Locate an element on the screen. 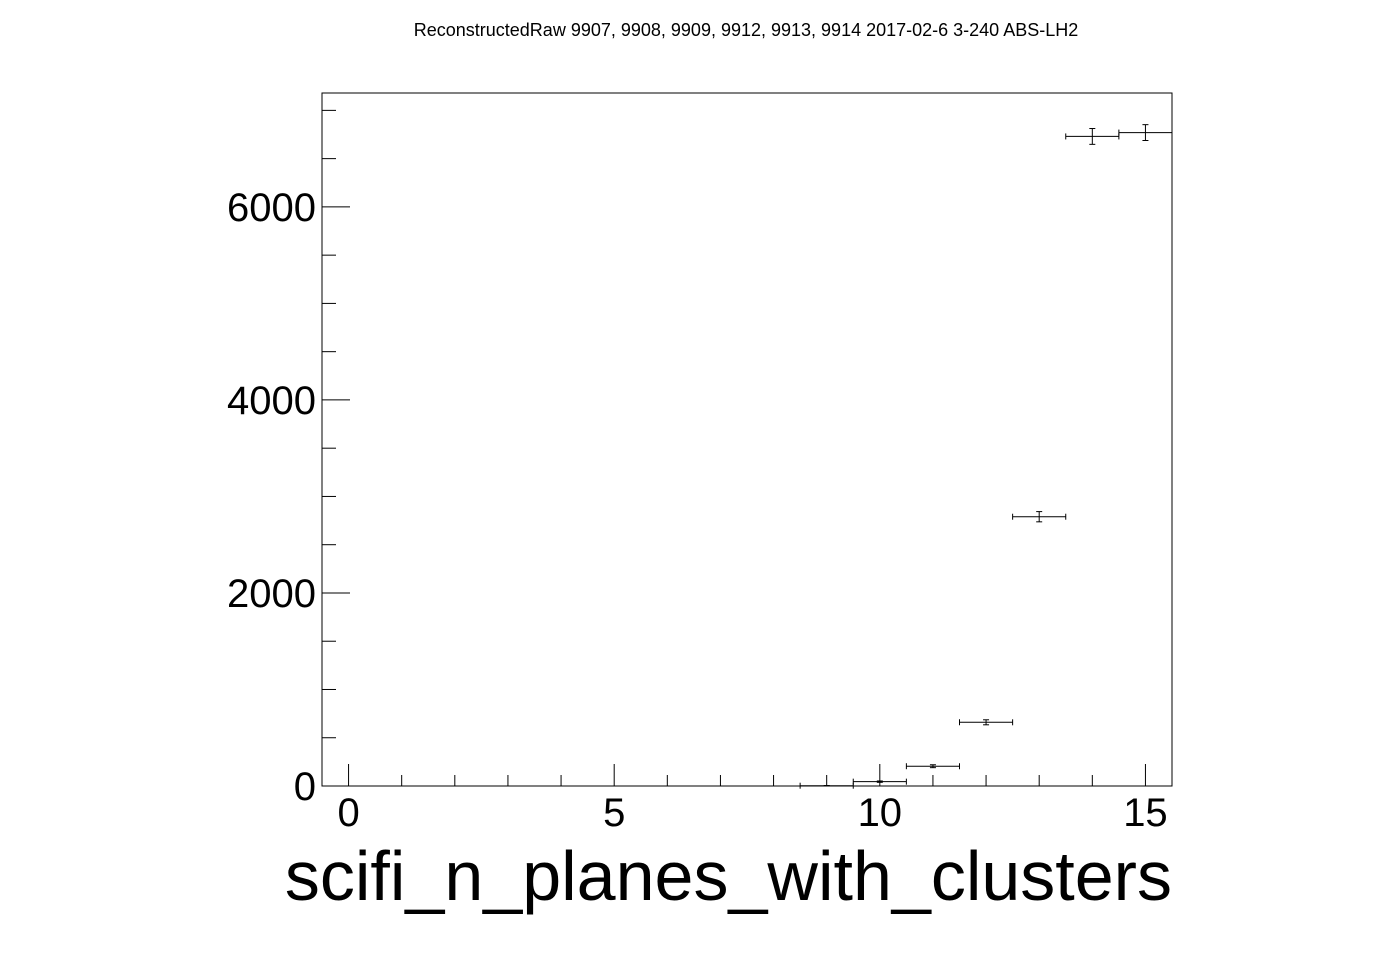  x-tick-label: 0 is located at coordinates (348, 813).